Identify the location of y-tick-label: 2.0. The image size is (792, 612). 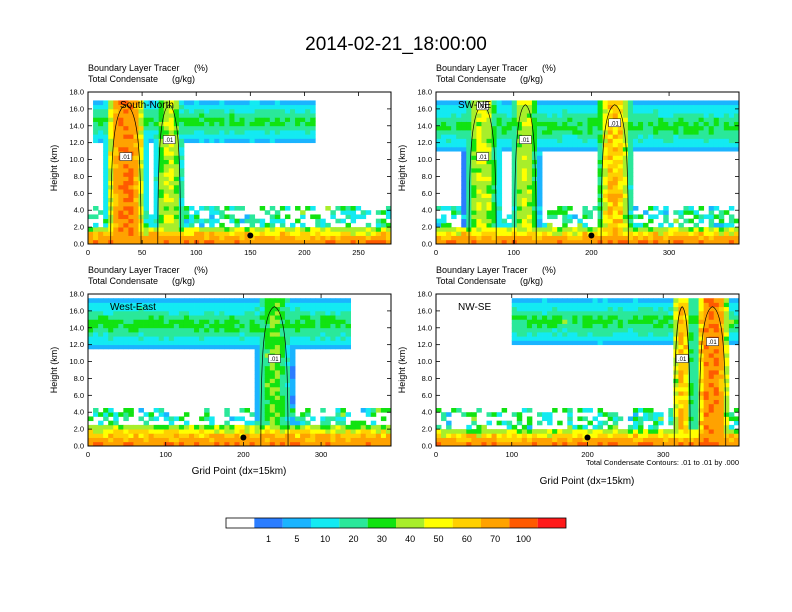
(427, 227).